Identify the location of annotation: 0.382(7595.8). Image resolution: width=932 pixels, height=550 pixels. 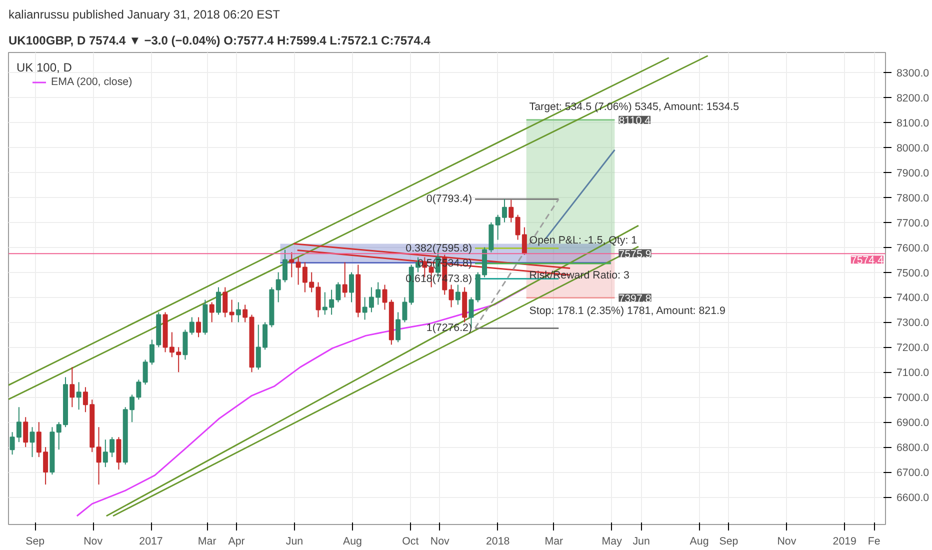
(439, 248).